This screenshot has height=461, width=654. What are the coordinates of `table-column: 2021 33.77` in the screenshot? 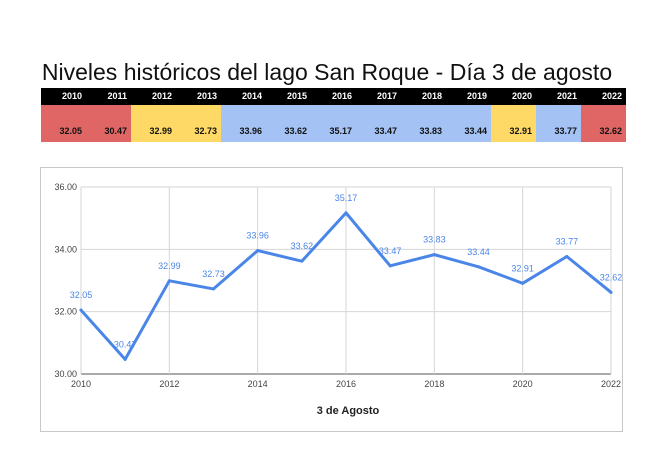 It's located at (558, 115).